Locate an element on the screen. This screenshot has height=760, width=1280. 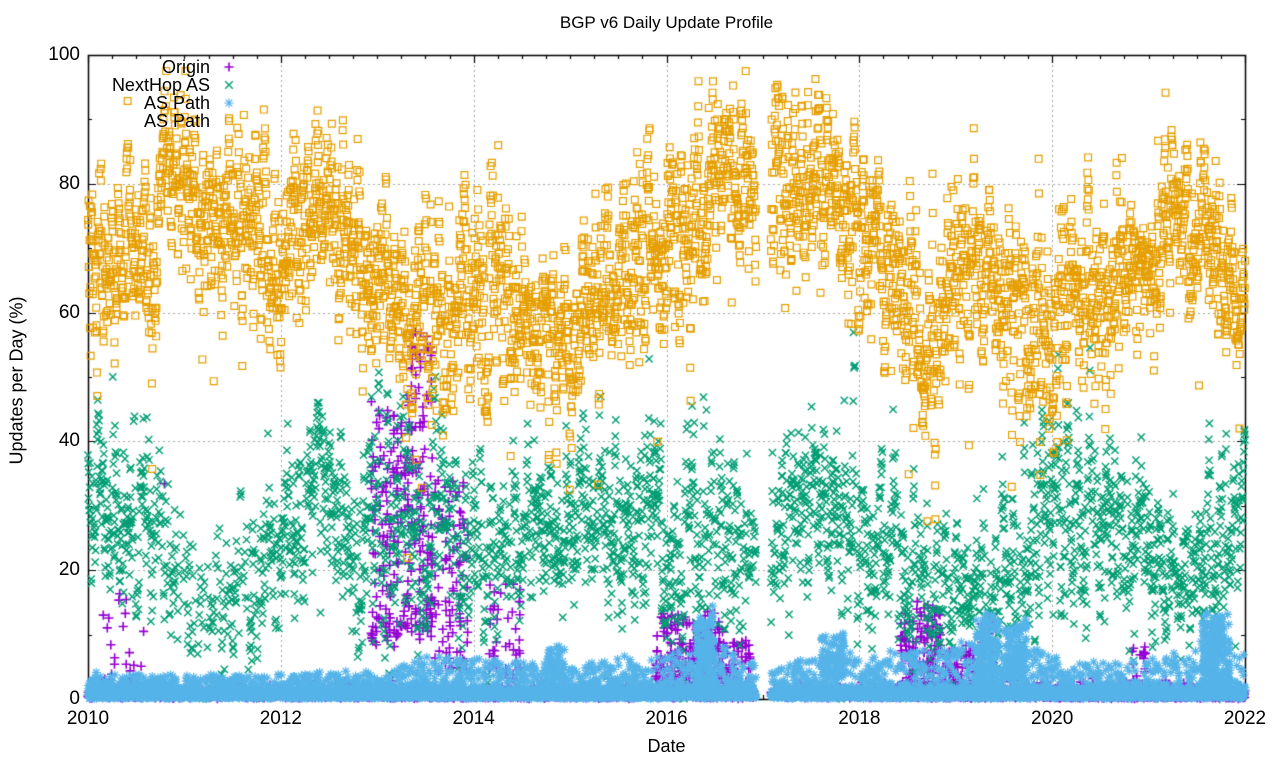
legend-item-origin: Origin is located at coordinates (155, 67).